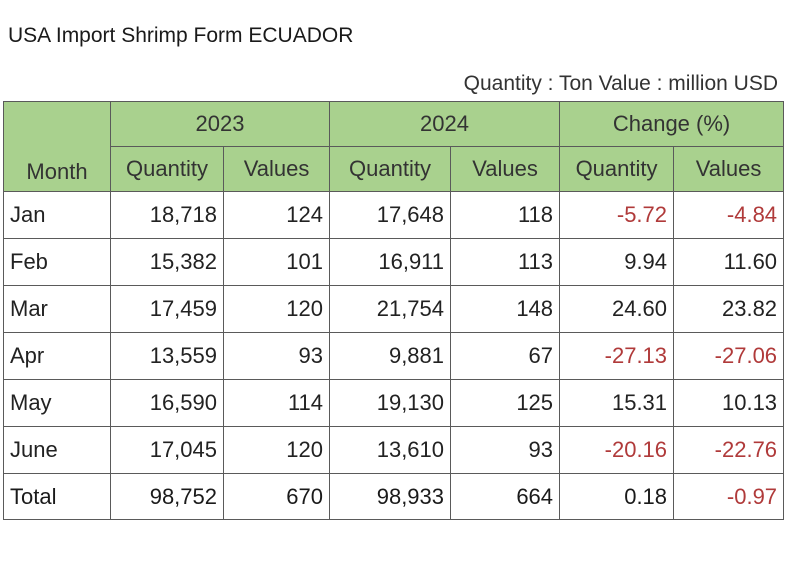 The image size is (800, 561). What do you see at coordinates (617, 262) in the screenshot?
I see `cell-change-quantity: 9.94` at bounding box center [617, 262].